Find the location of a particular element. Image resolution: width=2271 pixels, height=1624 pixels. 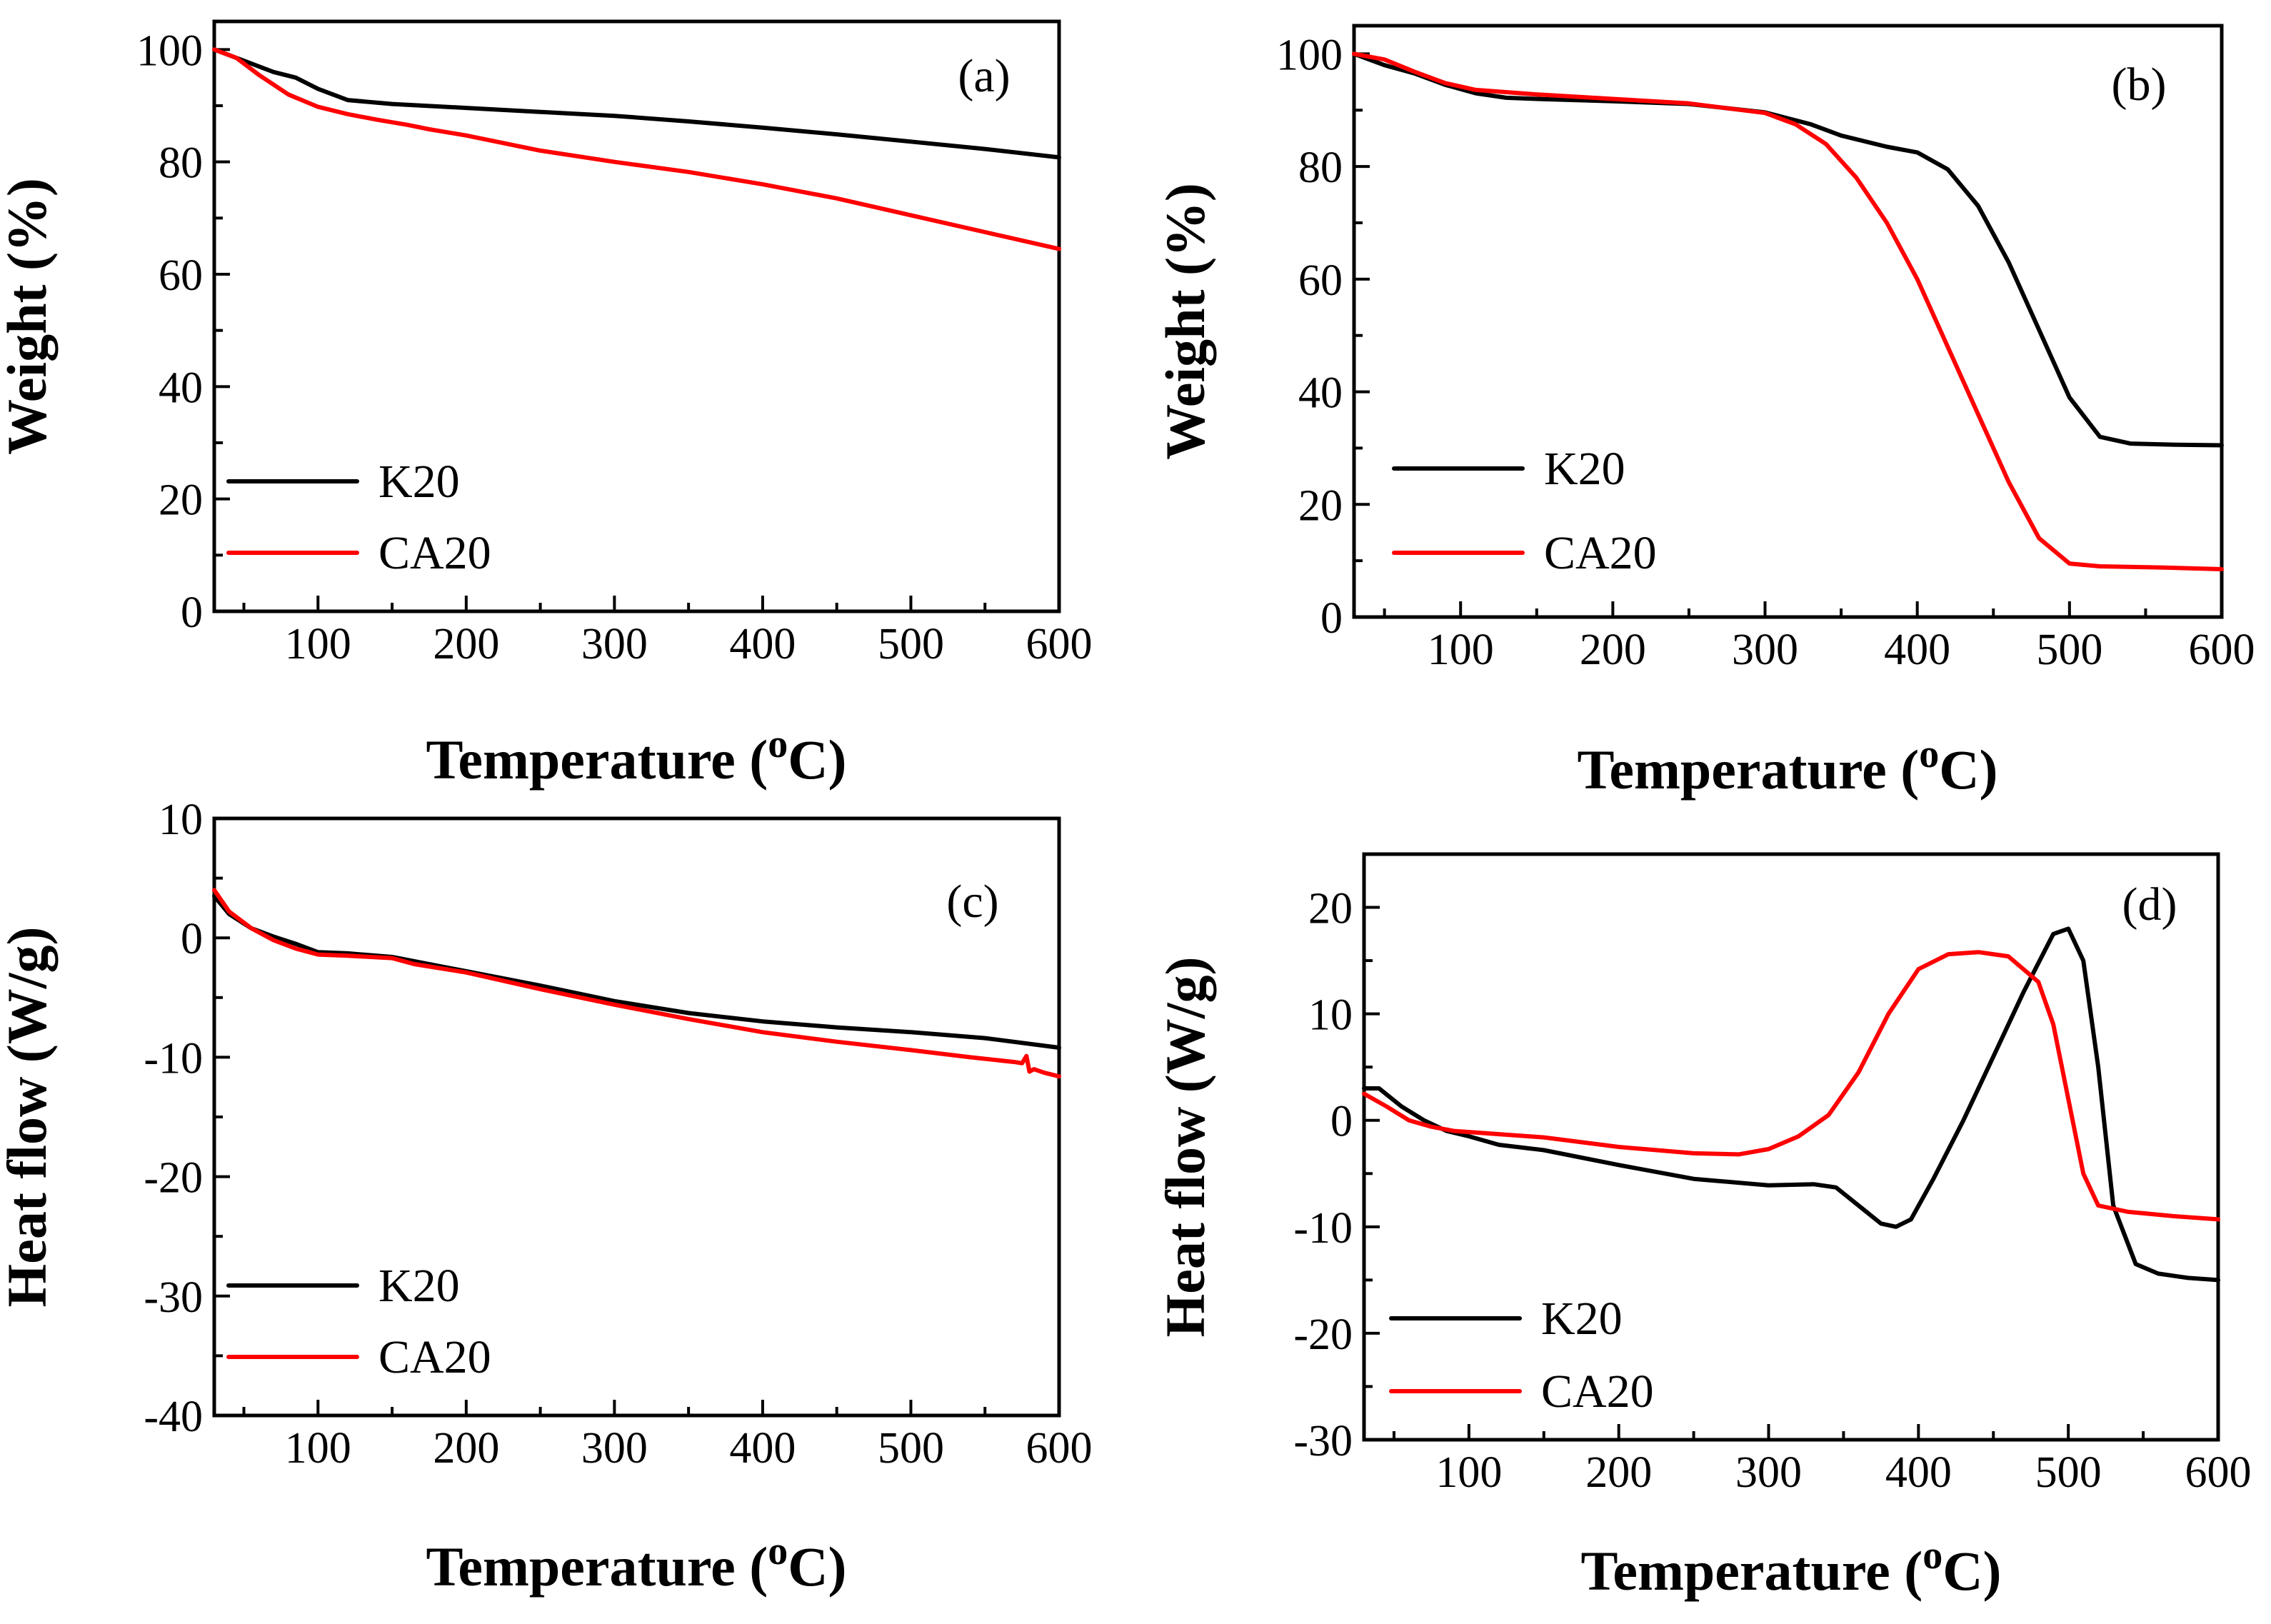

panel-label: (a) is located at coordinates (984, 76).